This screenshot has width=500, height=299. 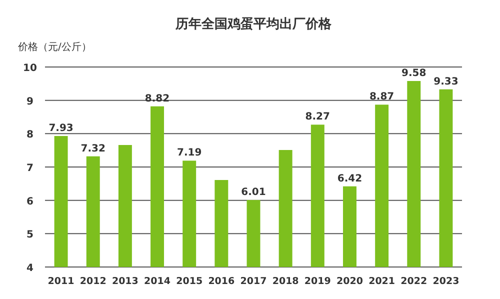 What do you see at coordinates (382, 281) in the screenshot?
I see `x-tick-label: 2021` at bounding box center [382, 281].